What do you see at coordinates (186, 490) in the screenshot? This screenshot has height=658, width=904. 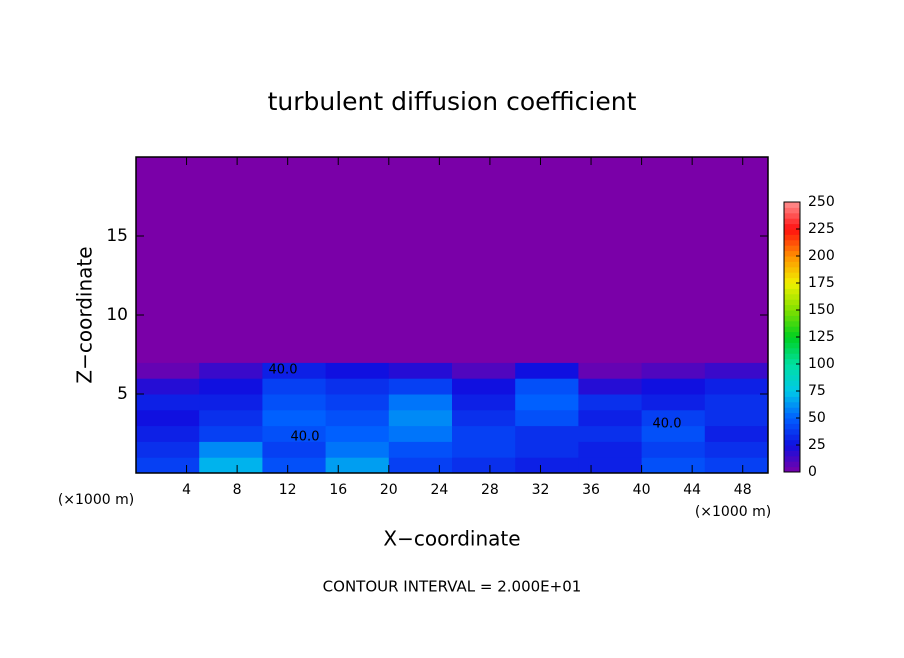 I see `x-tick-label: 4` at bounding box center [186, 490].